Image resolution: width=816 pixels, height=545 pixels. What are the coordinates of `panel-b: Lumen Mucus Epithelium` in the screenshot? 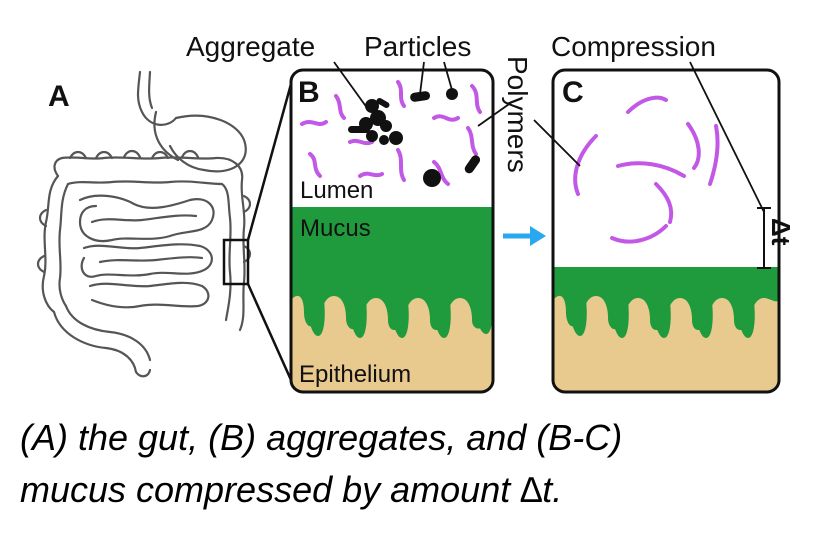 It's located at (392, 231).